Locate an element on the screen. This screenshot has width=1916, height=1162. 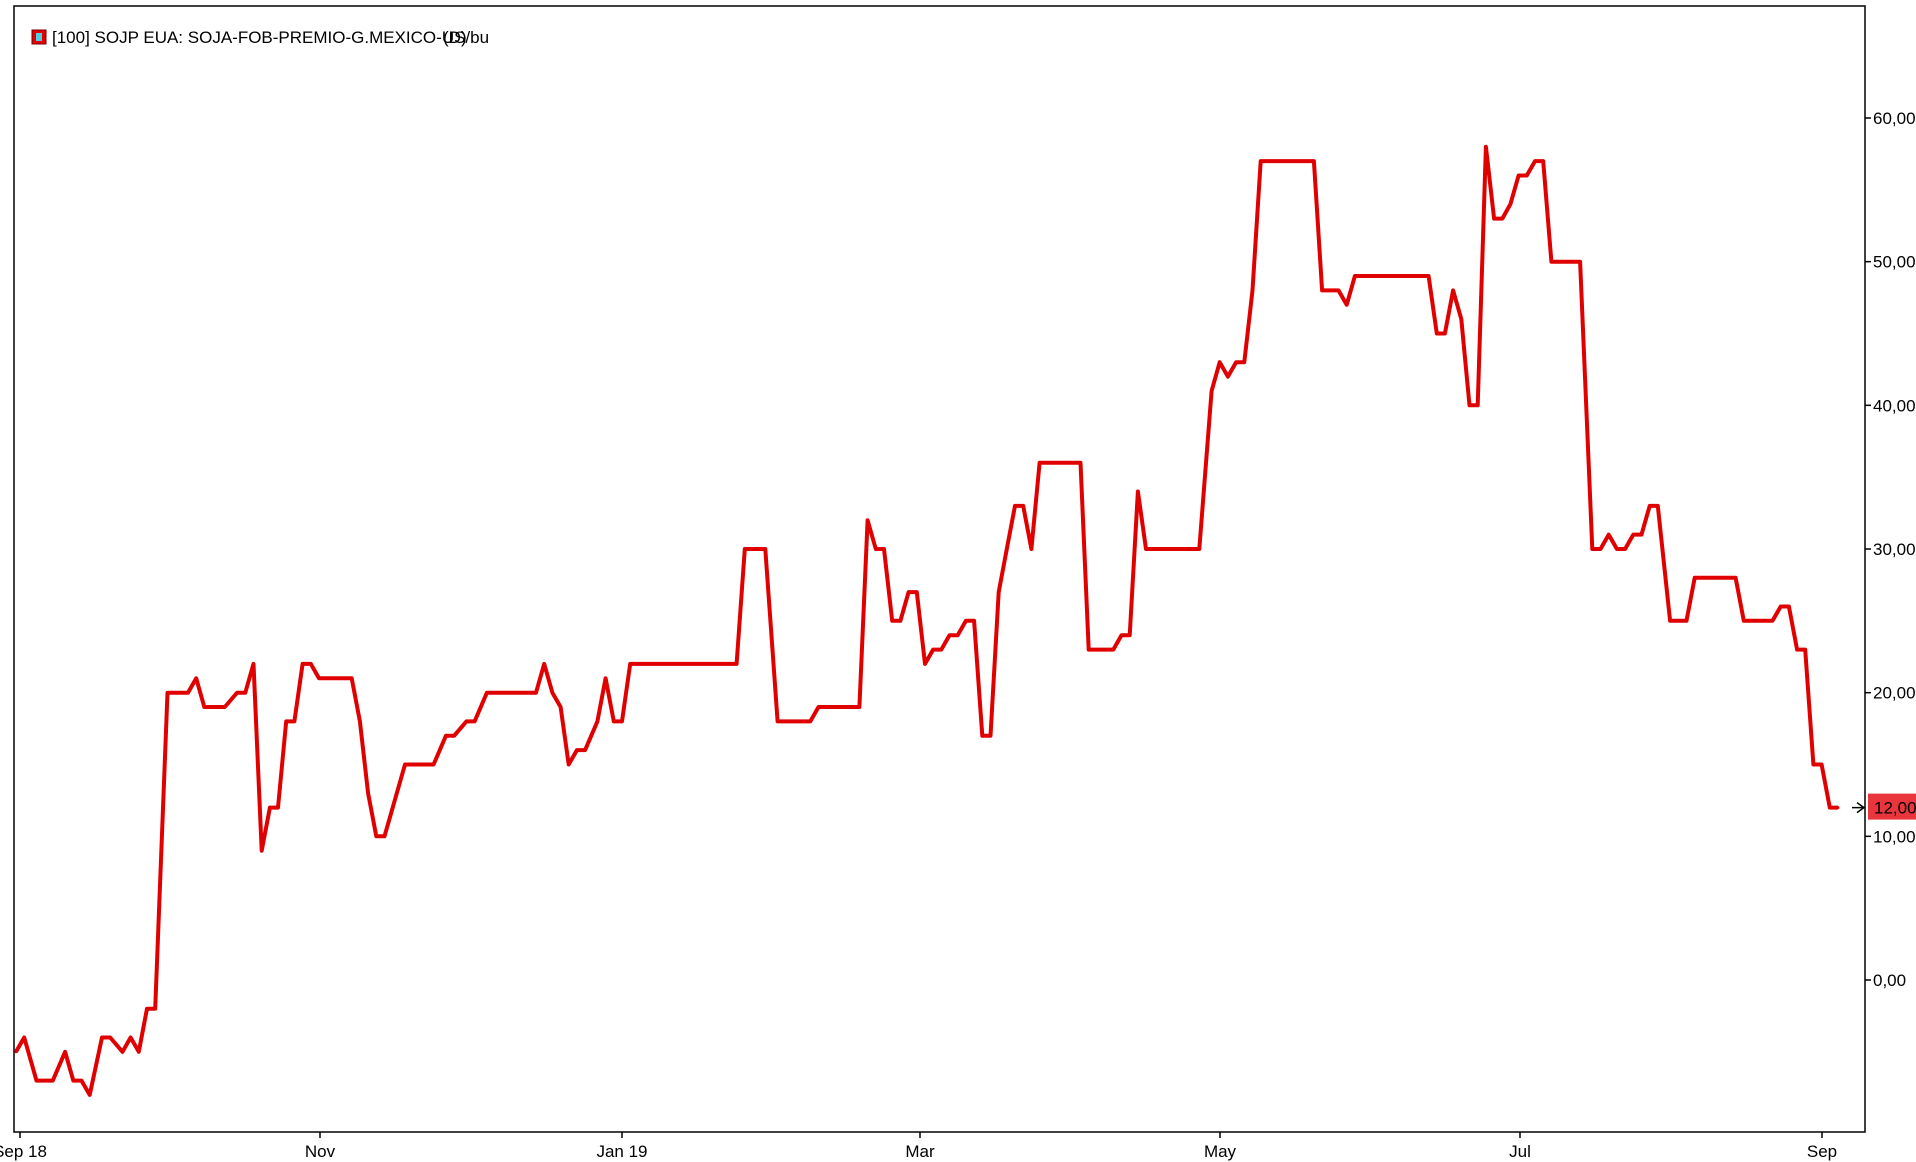
legend-swatch-inner is located at coordinates (39, 37).